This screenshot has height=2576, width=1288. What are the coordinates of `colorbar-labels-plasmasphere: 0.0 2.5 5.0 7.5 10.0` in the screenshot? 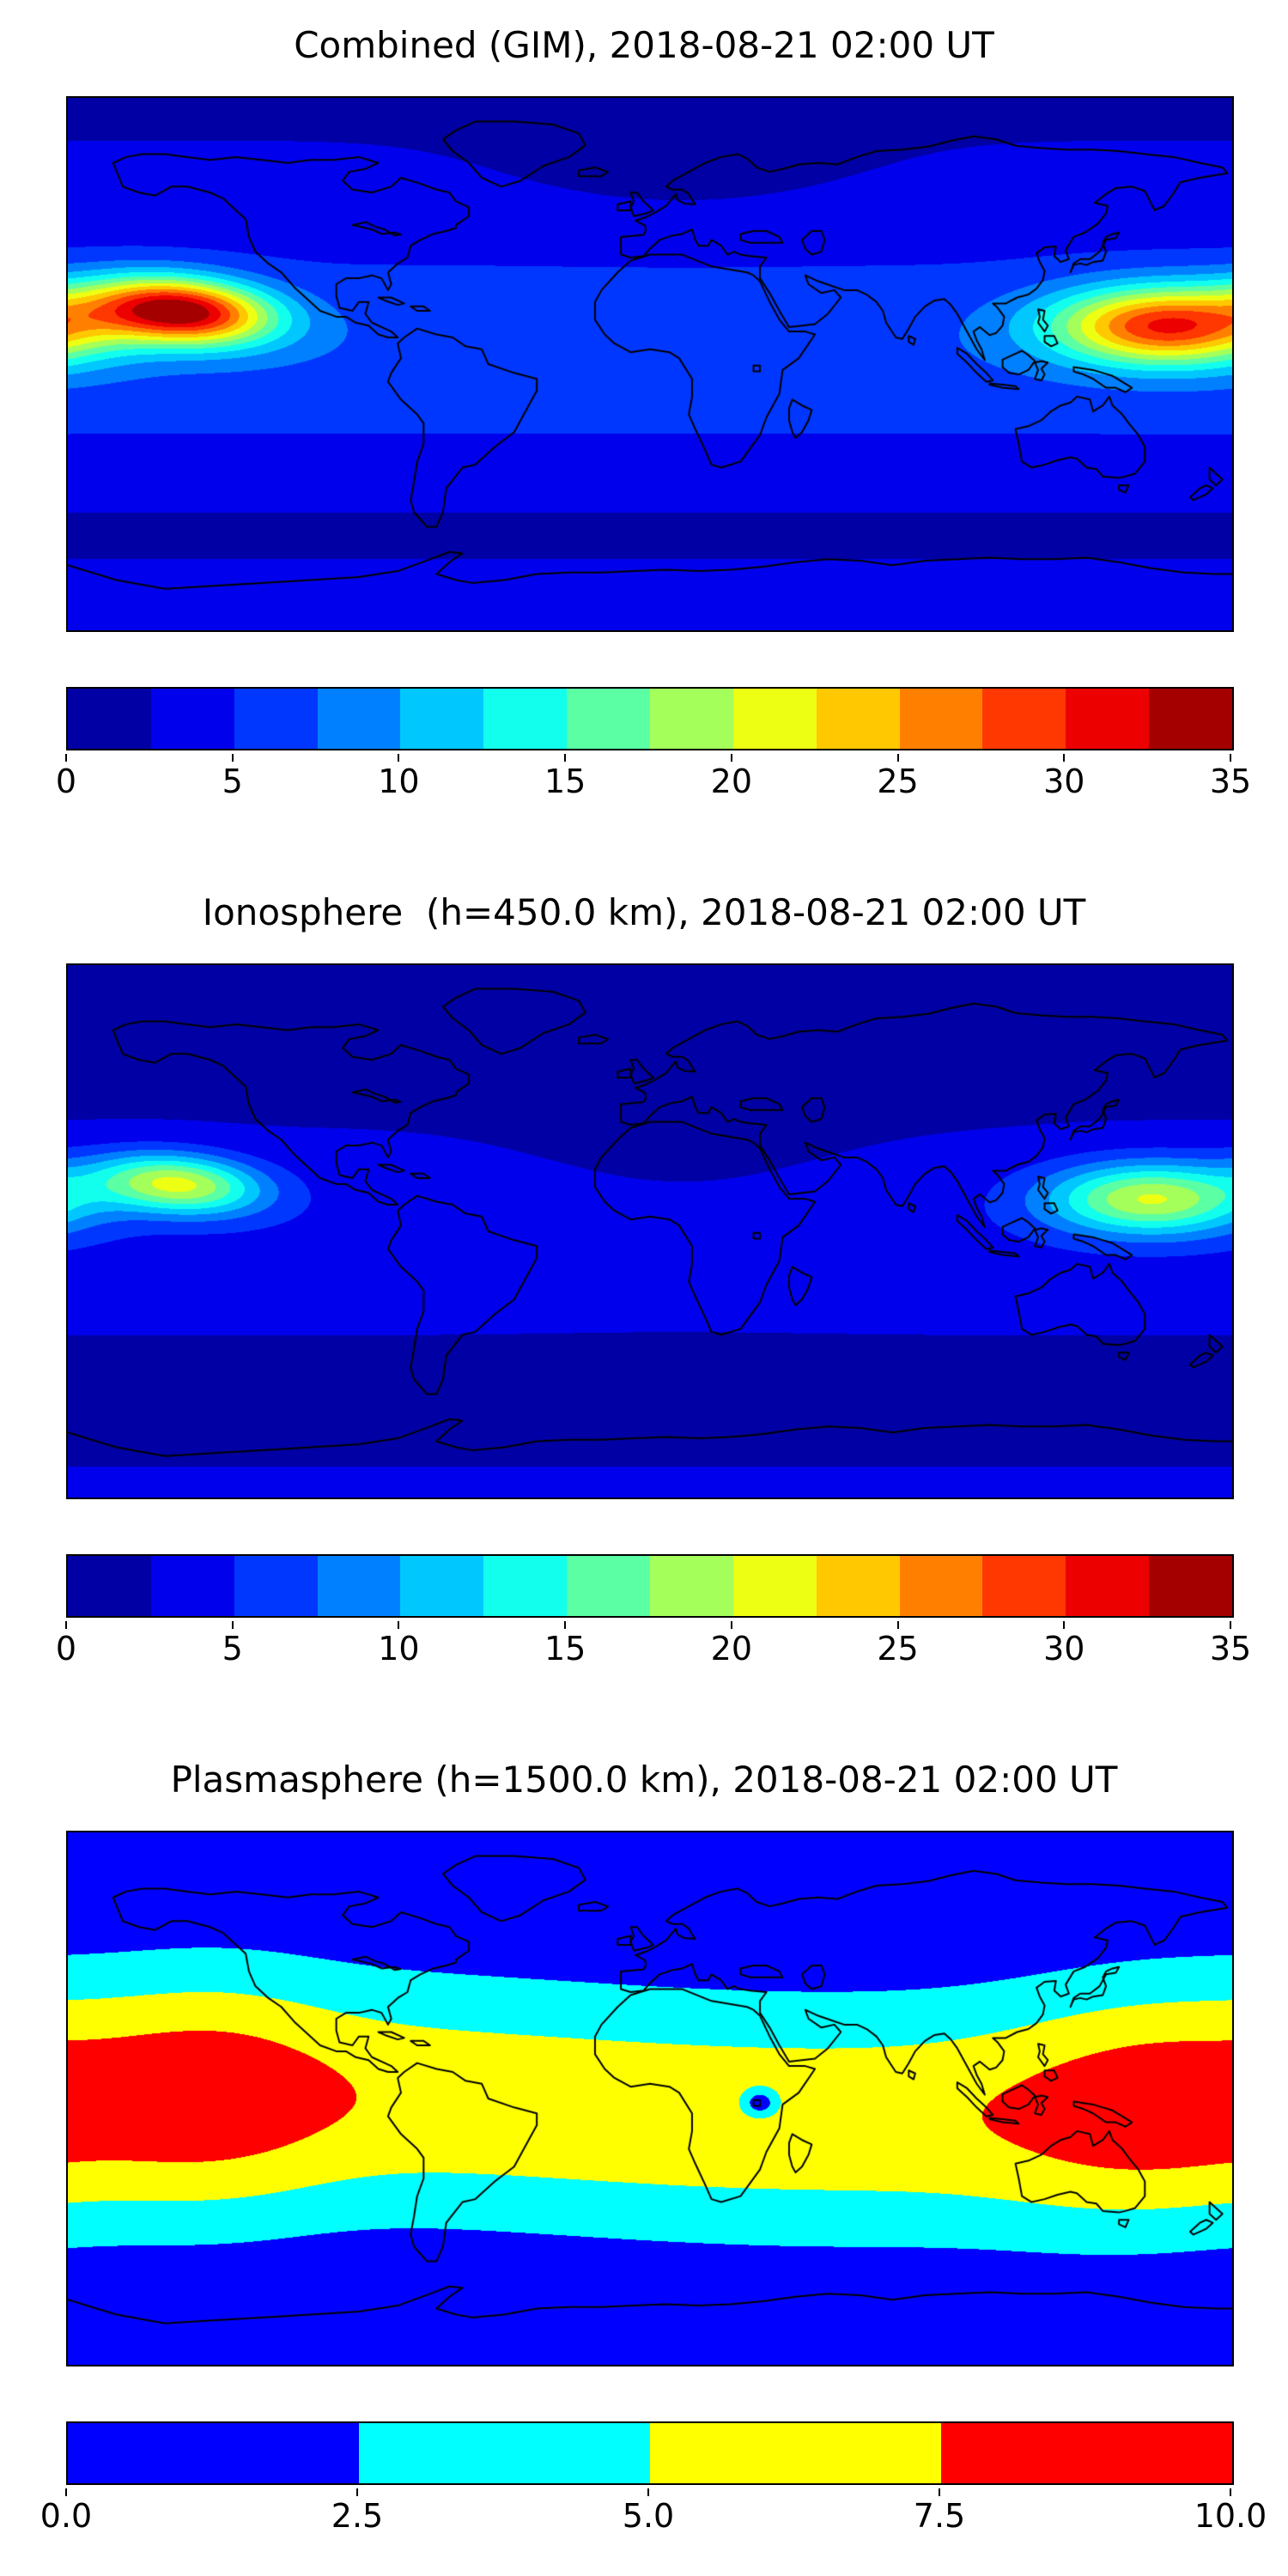 It's located at (653, 2514).